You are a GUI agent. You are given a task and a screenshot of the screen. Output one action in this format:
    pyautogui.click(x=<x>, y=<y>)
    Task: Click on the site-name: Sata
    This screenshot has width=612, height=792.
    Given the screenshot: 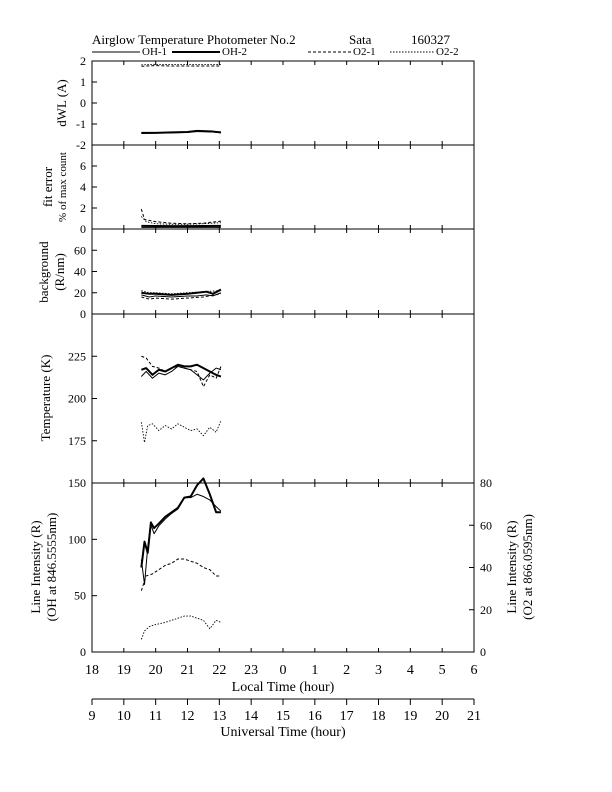 What is the action you would take?
    pyautogui.click(x=360, y=39)
    